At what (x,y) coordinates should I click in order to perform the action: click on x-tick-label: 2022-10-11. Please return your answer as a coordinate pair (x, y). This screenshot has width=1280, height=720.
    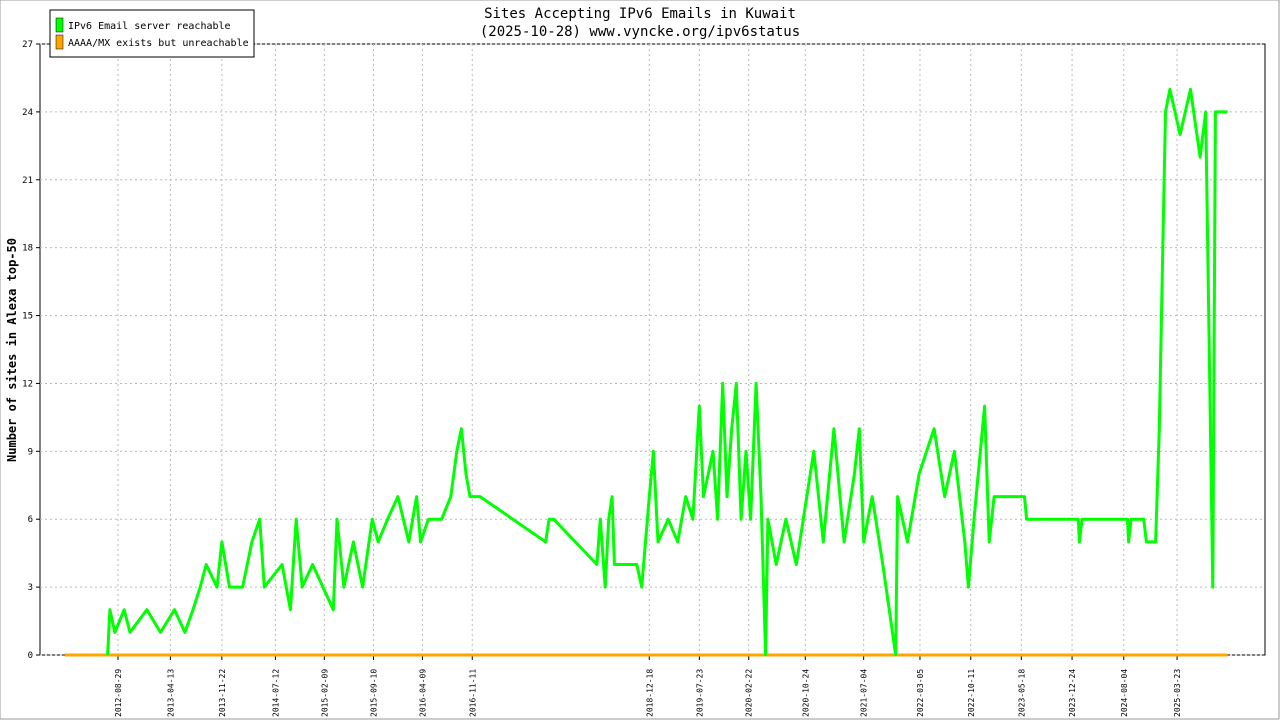
    Looking at the image, I should click on (971, 693).